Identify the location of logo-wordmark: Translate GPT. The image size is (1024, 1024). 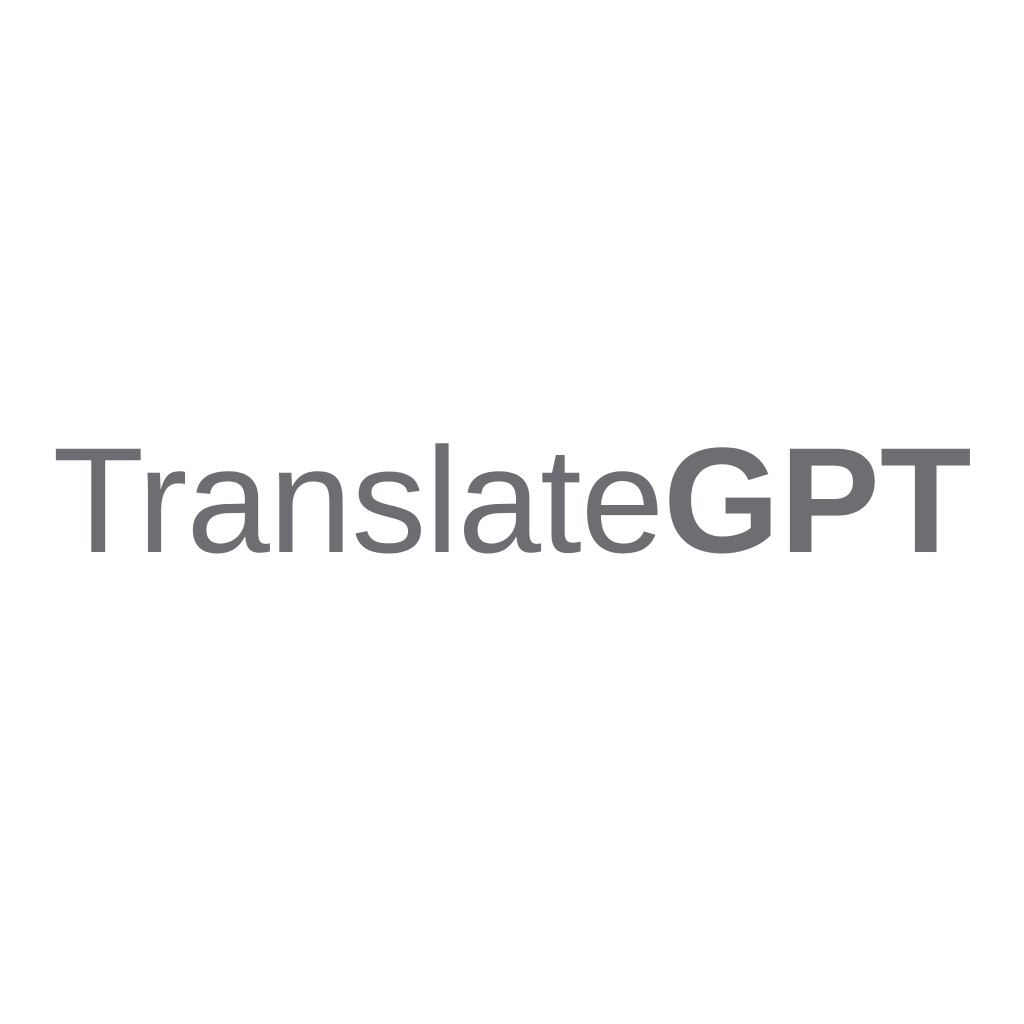
(512, 500).